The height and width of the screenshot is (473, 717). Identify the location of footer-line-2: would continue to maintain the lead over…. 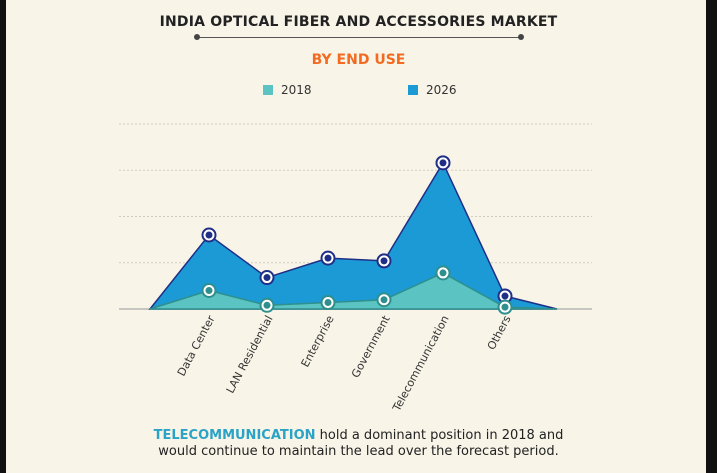
(358, 451).